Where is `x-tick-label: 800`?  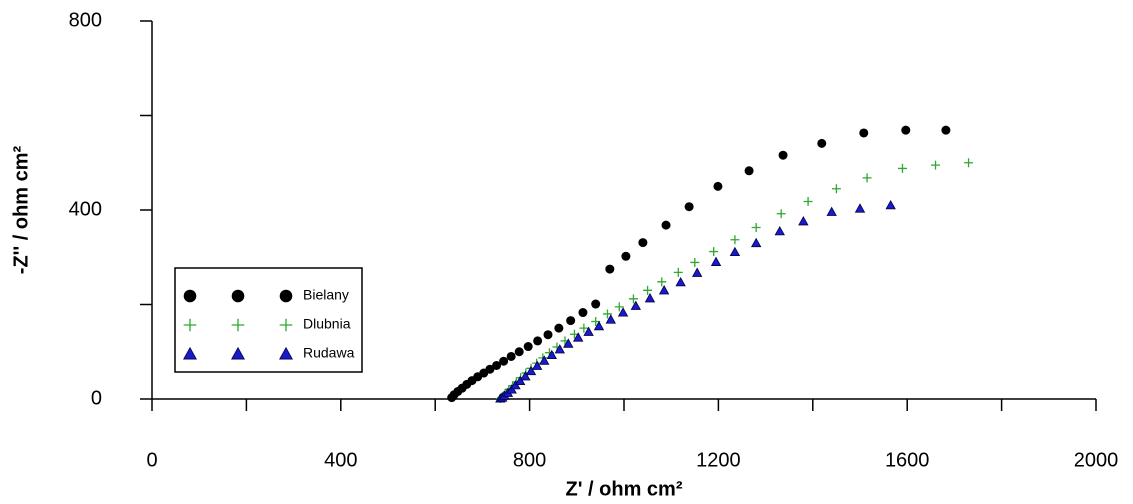
x-tick-label: 800 is located at coordinates (529, 460).